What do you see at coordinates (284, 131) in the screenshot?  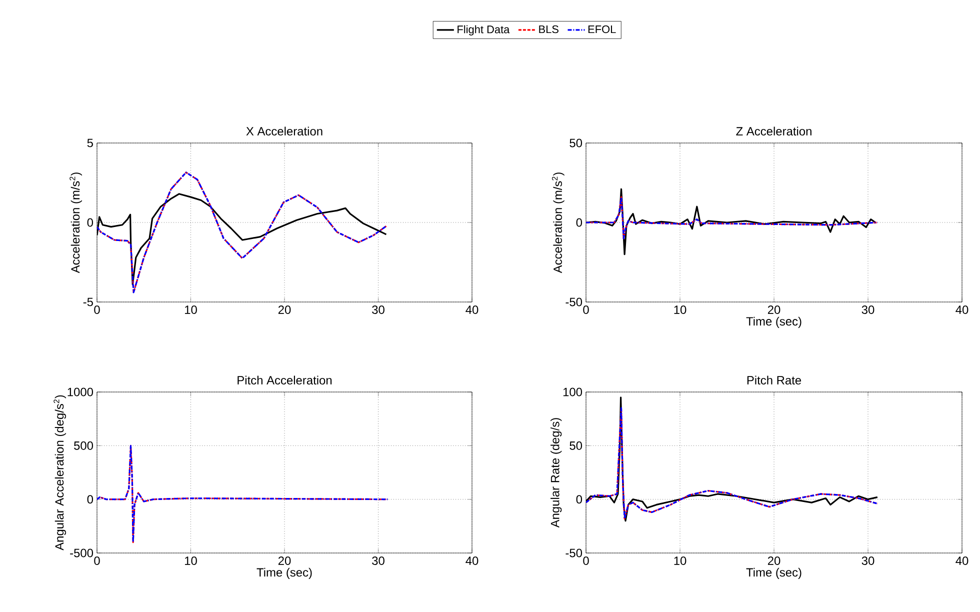 I see `chart-title: X Acceleration` at bounding box center [284, 131].